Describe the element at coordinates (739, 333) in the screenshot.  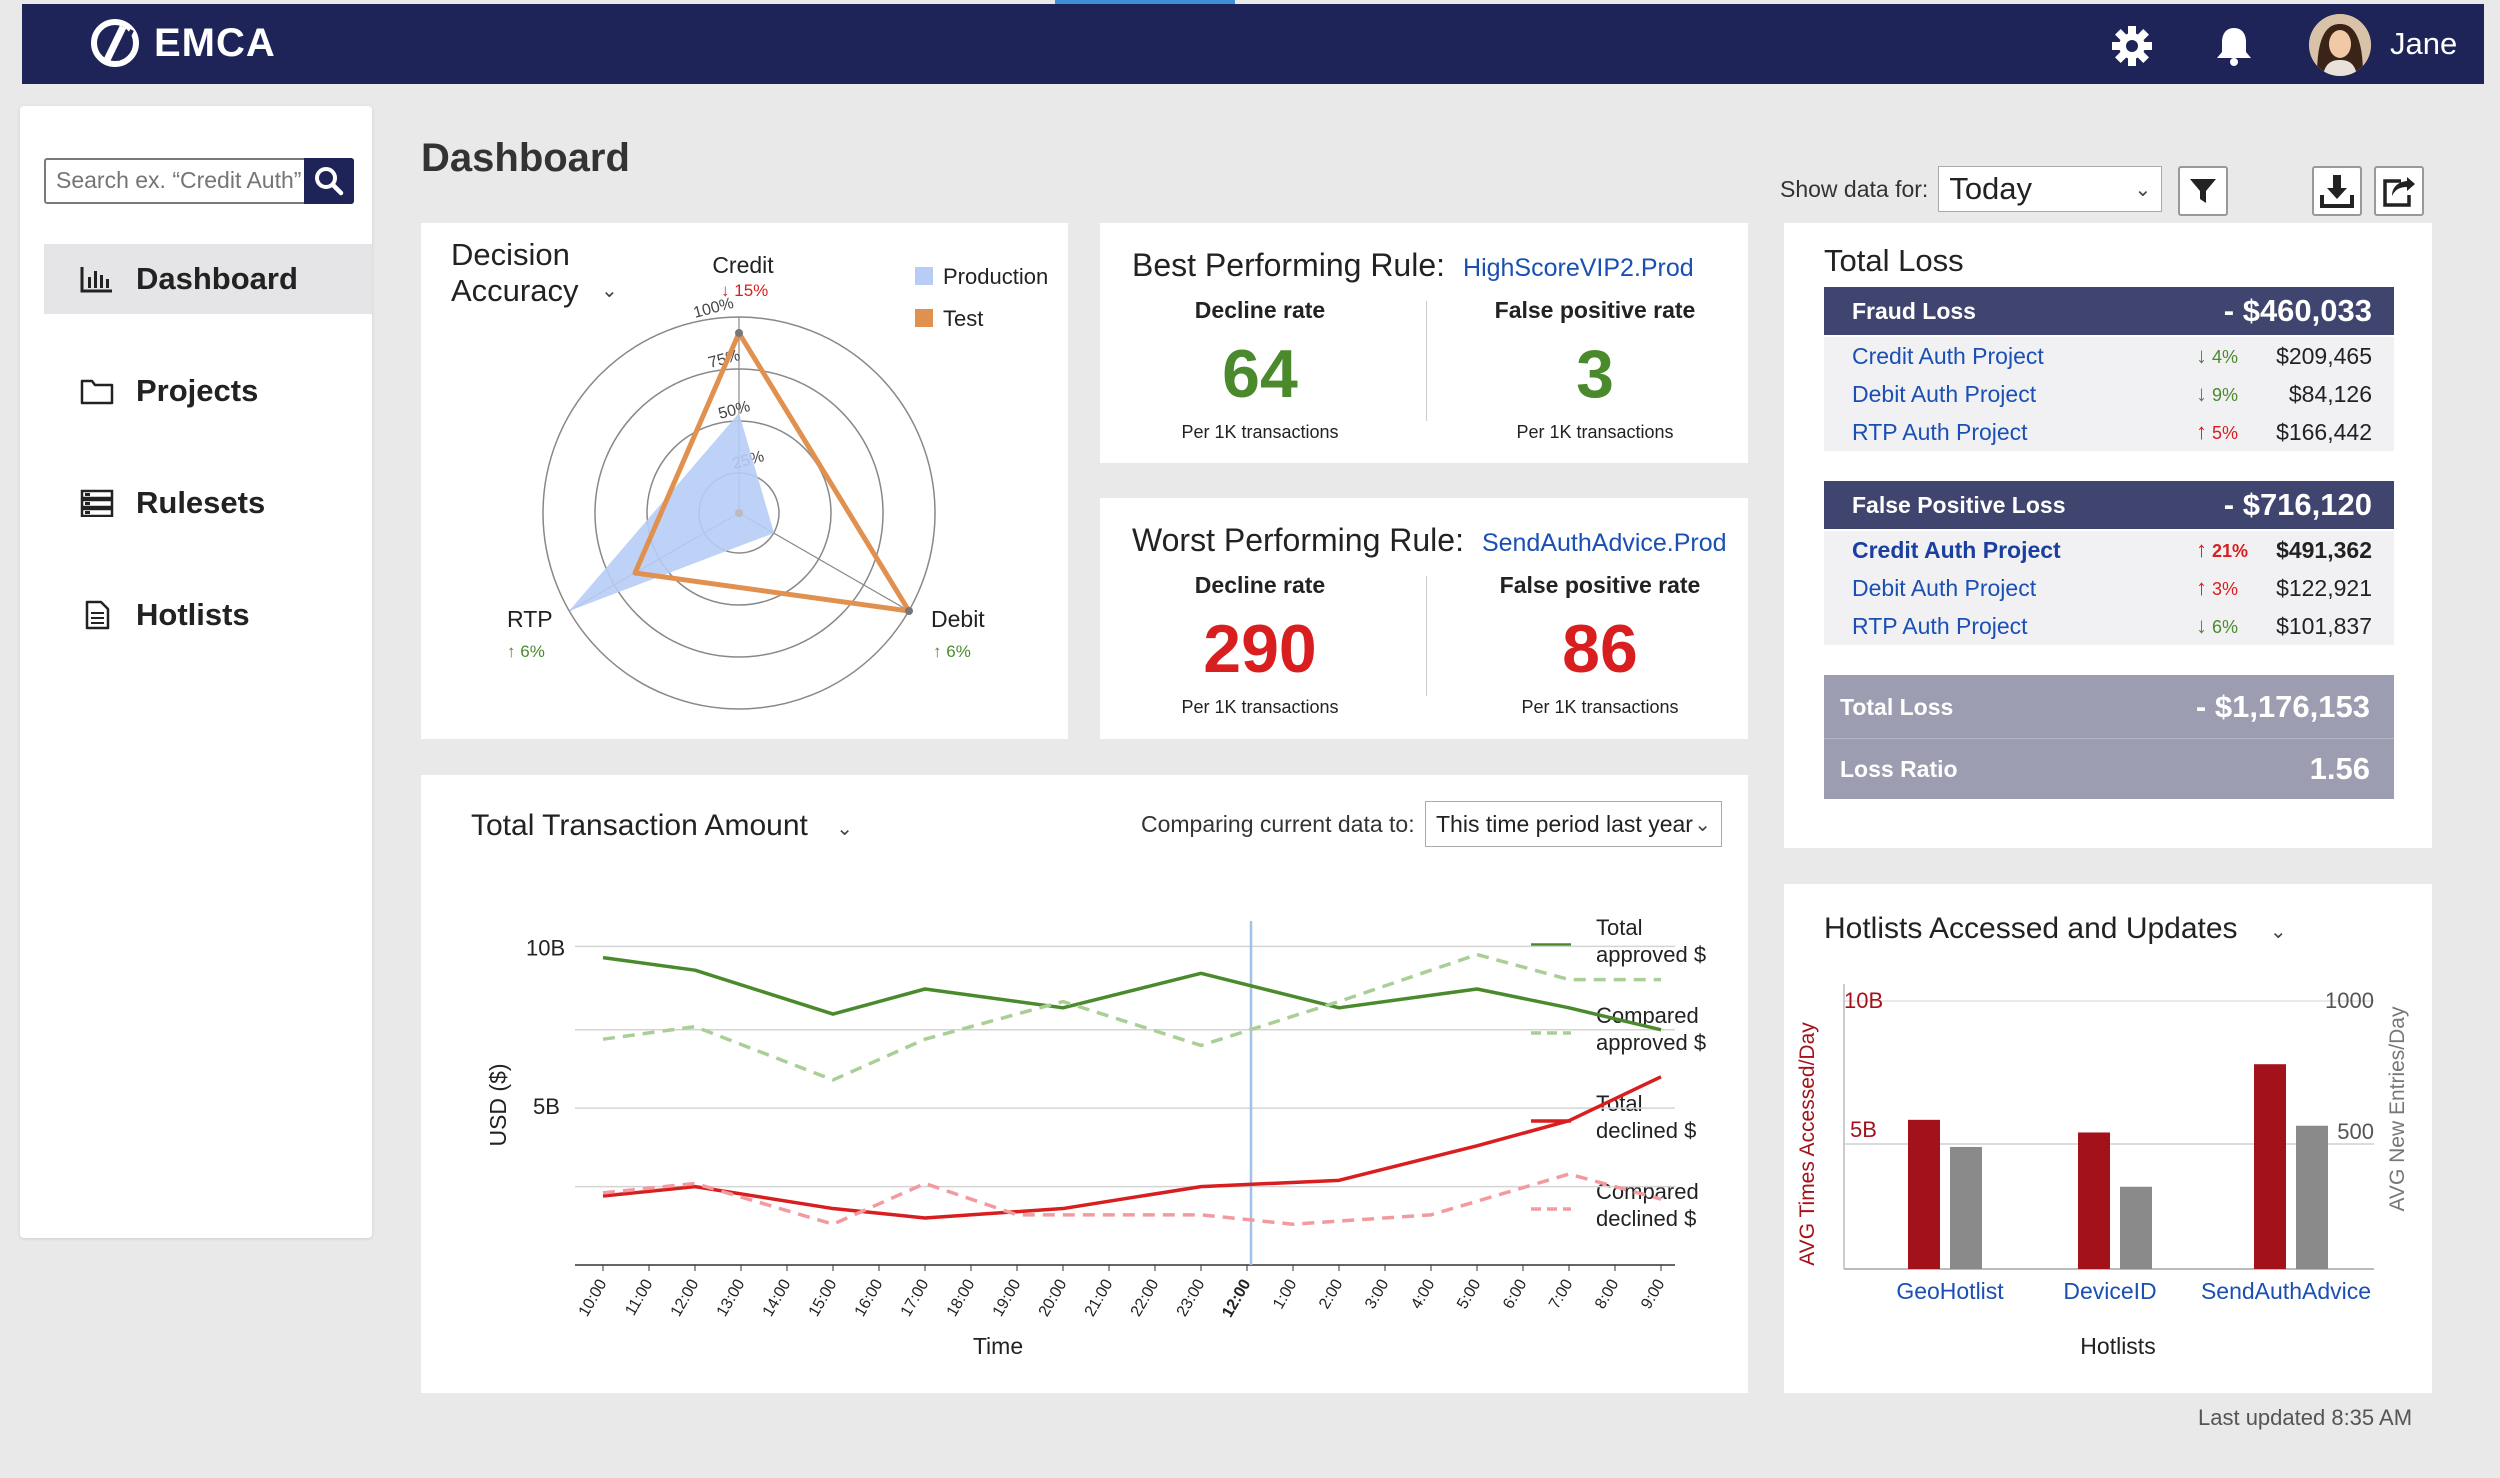
I see `radar-point` at that location.